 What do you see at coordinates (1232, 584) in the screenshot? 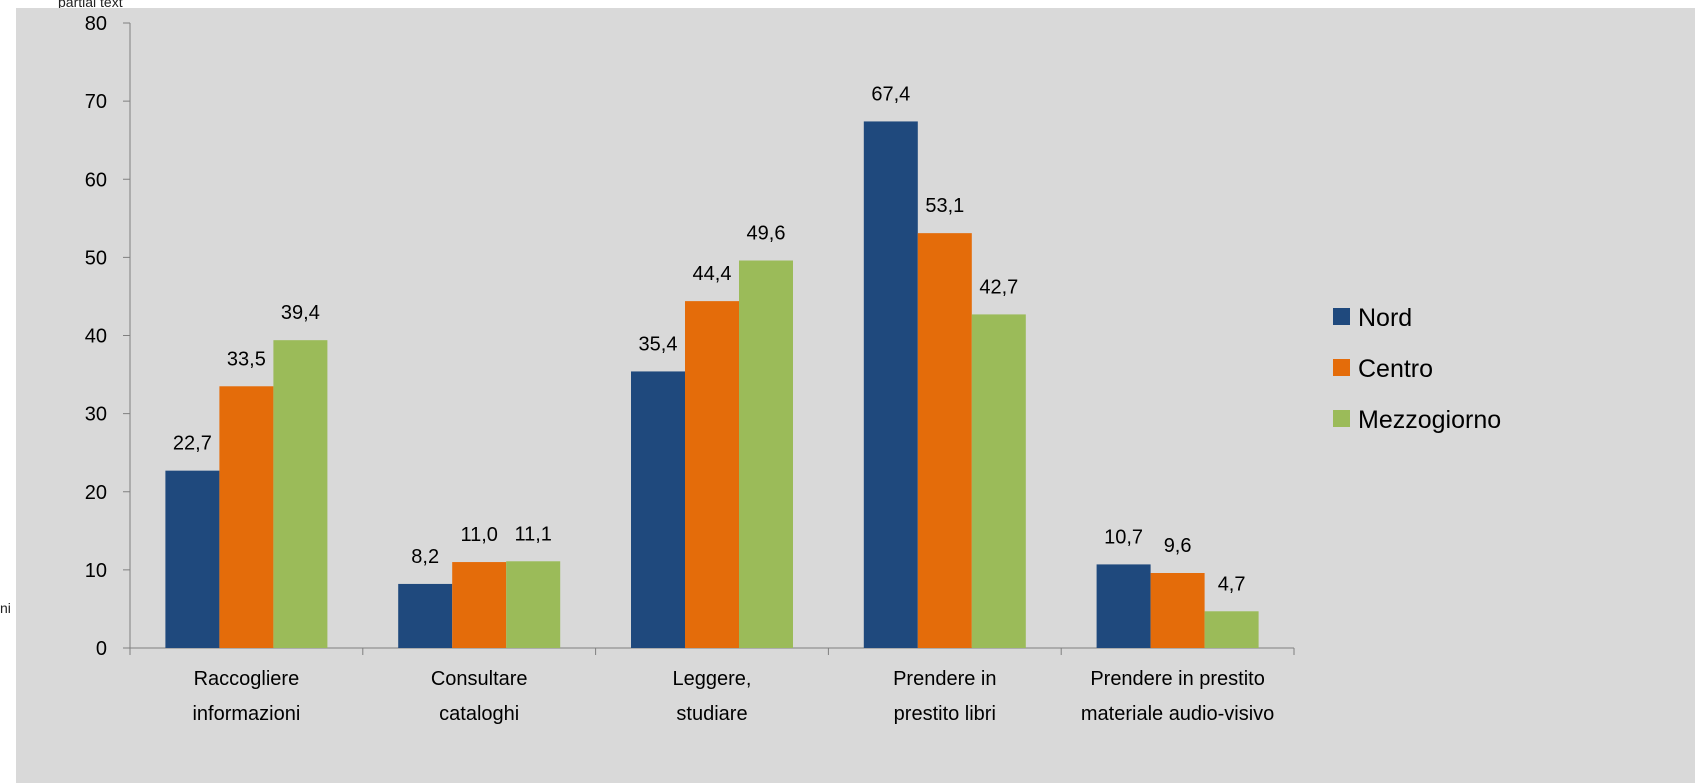
I see `bar-value-label: 4,7` at bounding box center [1232, 584].